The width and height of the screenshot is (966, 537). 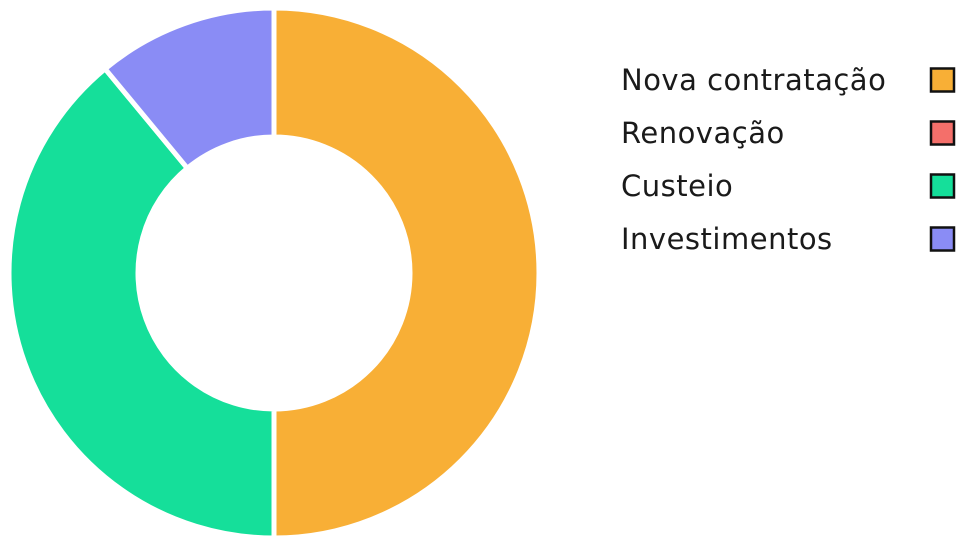 What do you see at coordinates (677, 186) in the screenshot?
I see `legend-label: Custeio` at bounding box center [677, 186].